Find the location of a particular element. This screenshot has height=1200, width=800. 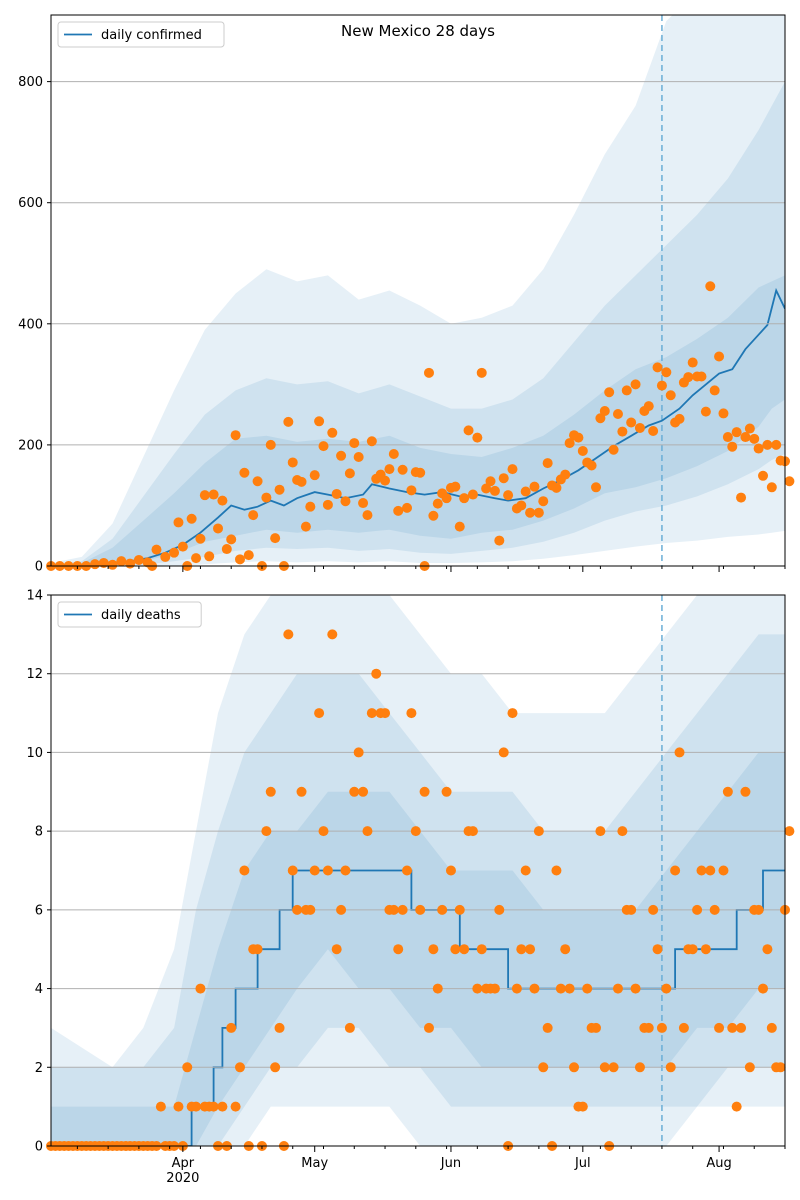

y-tick-label: 200 is located at coordinates (30, 445).